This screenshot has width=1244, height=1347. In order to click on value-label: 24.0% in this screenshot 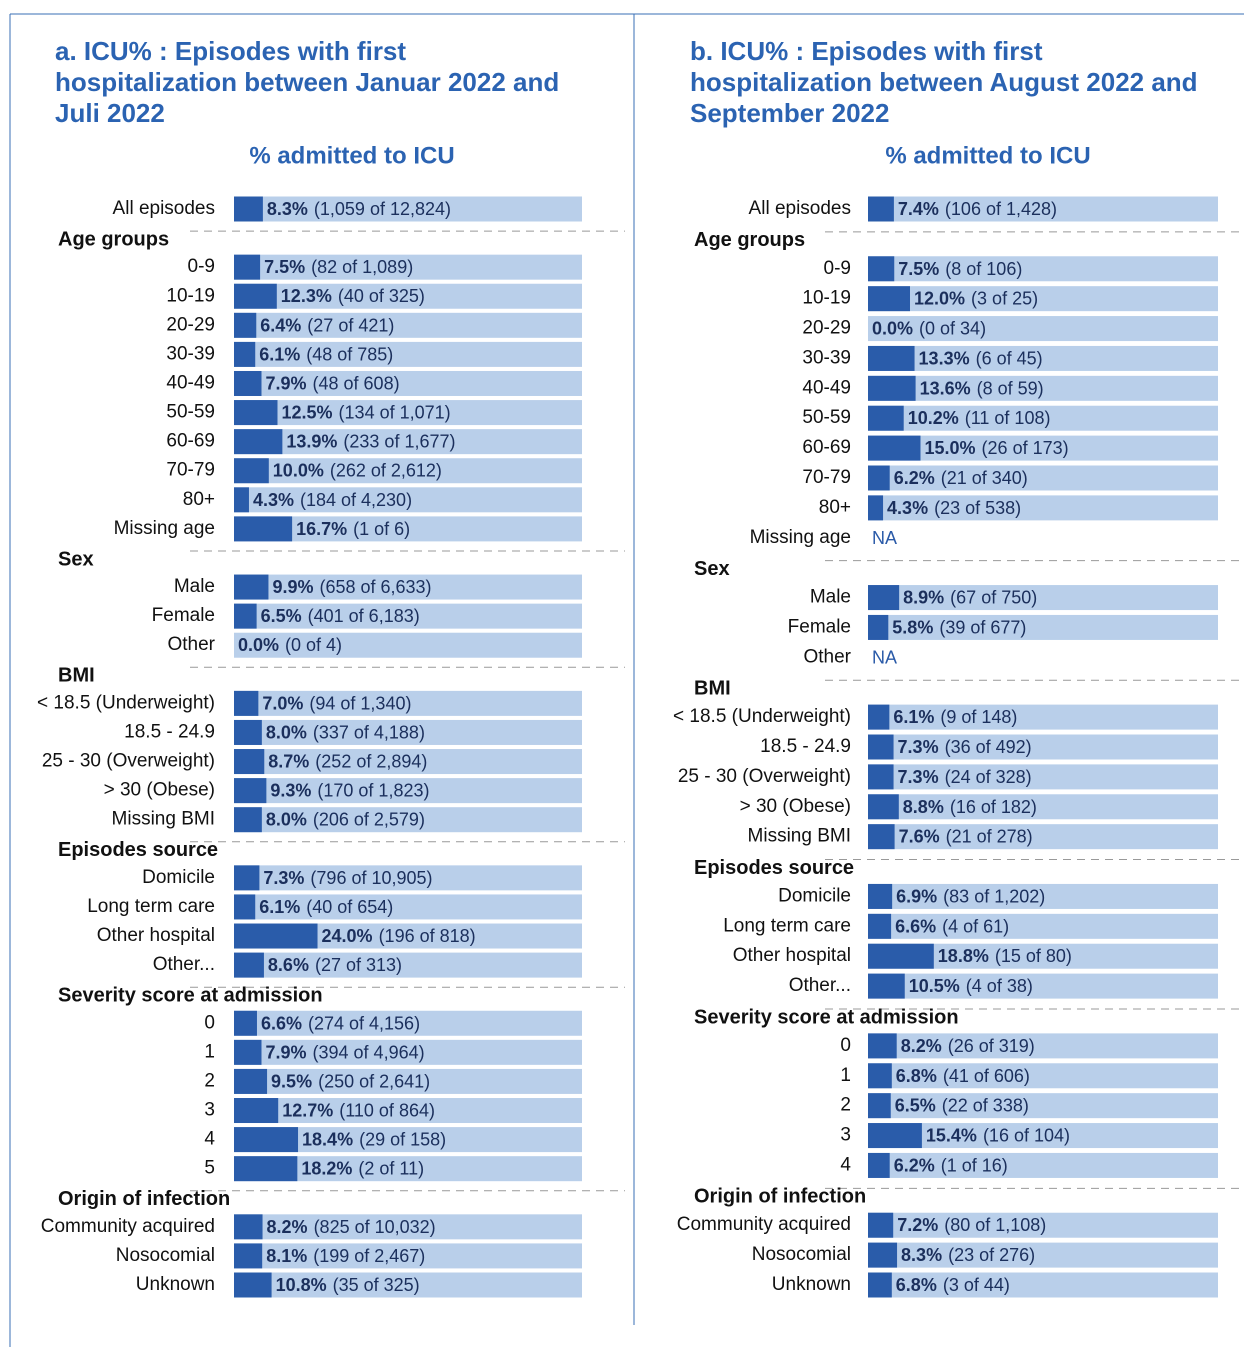, I will do `click(347, 936)`.